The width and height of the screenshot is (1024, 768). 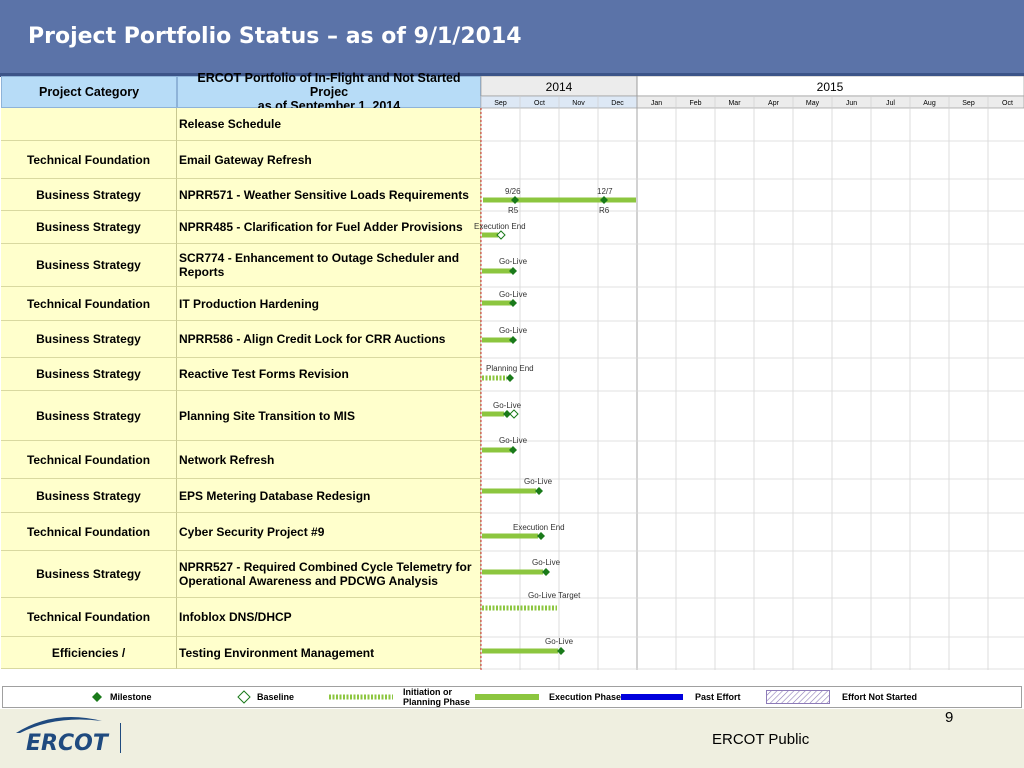 I want to click on row-project-name: Release Schedule, so click(x=329, y=124).